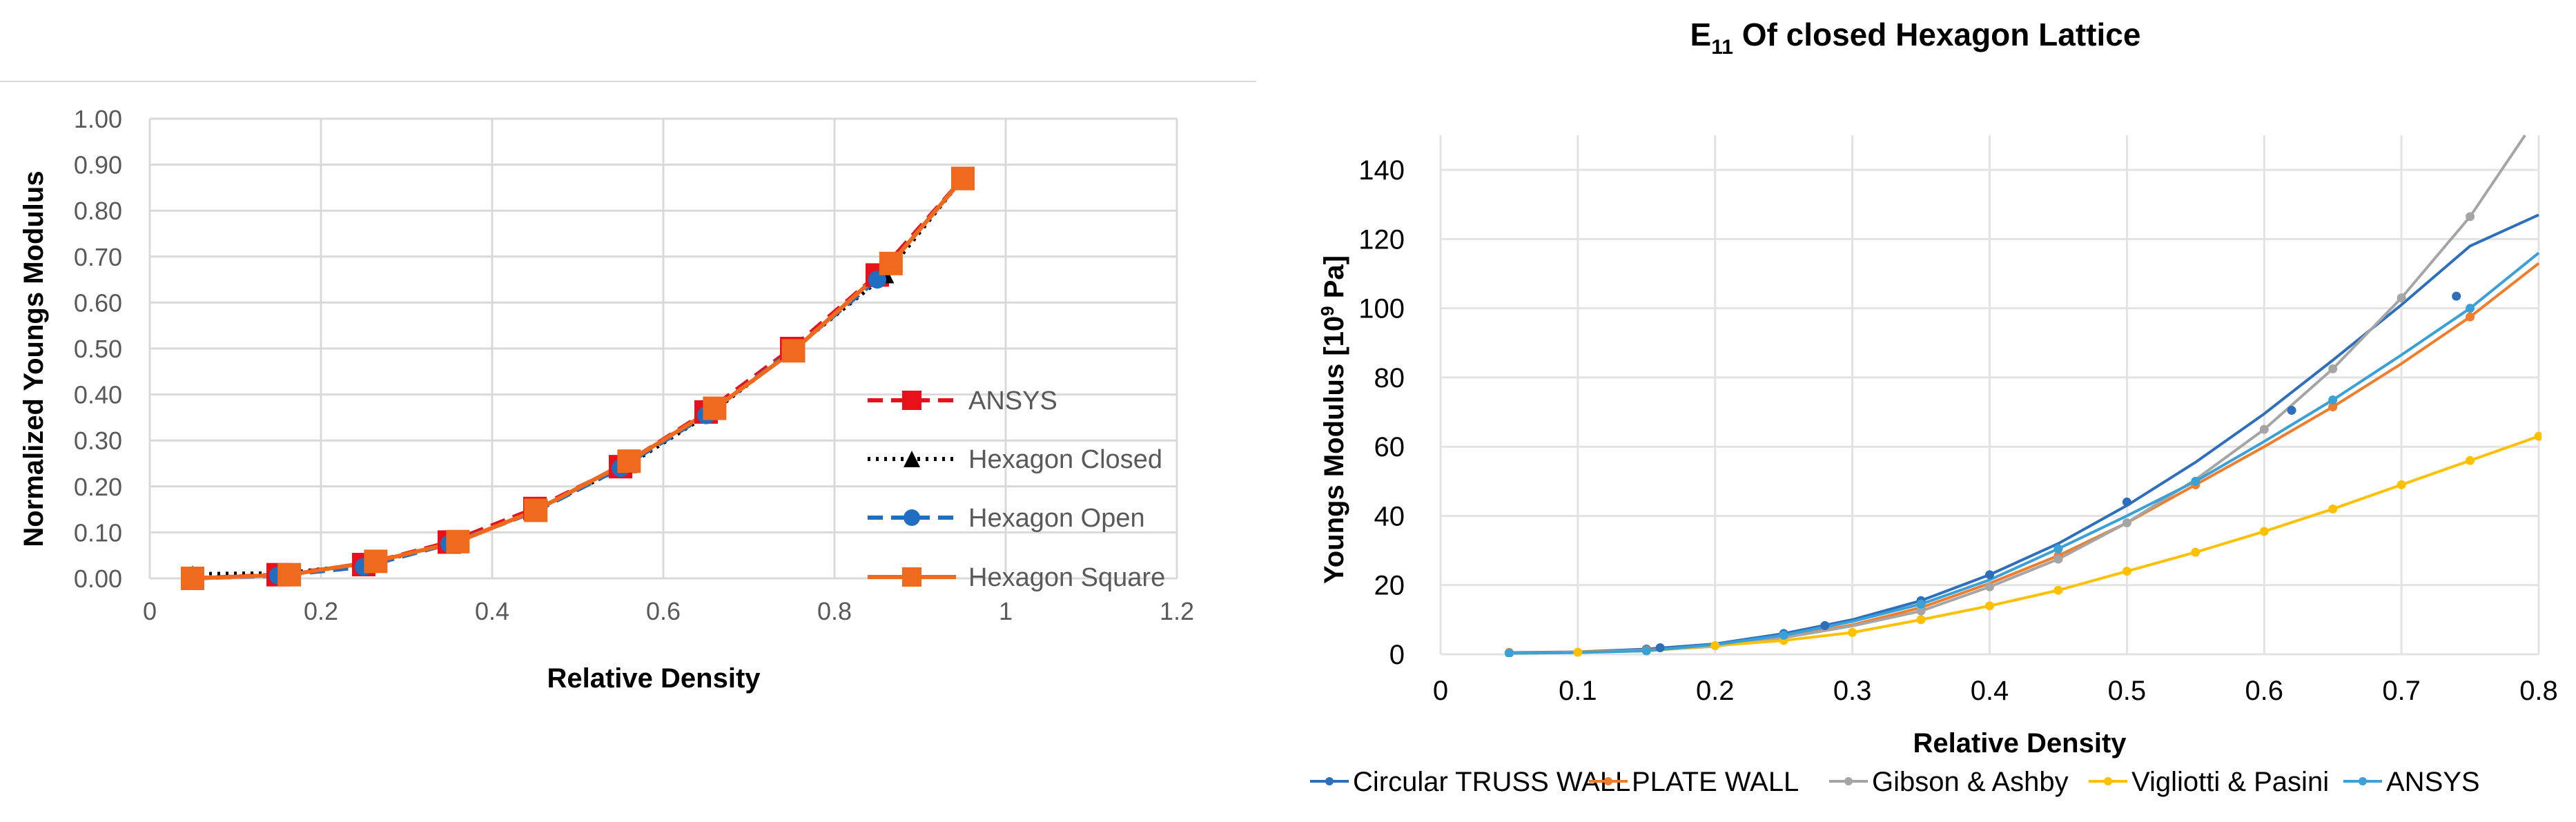  Describe the element at coordinates (1381, 239) in the screenshot. I see `right-chart-y-tick-label: 120` at that location.